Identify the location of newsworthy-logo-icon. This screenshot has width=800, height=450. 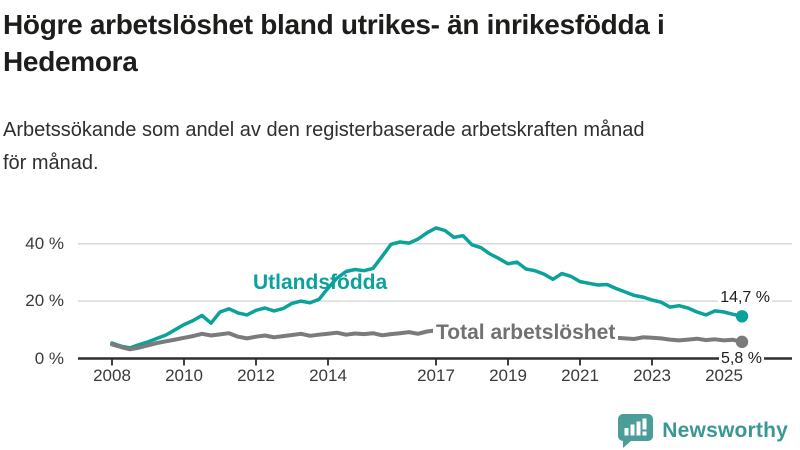
(636, 431).